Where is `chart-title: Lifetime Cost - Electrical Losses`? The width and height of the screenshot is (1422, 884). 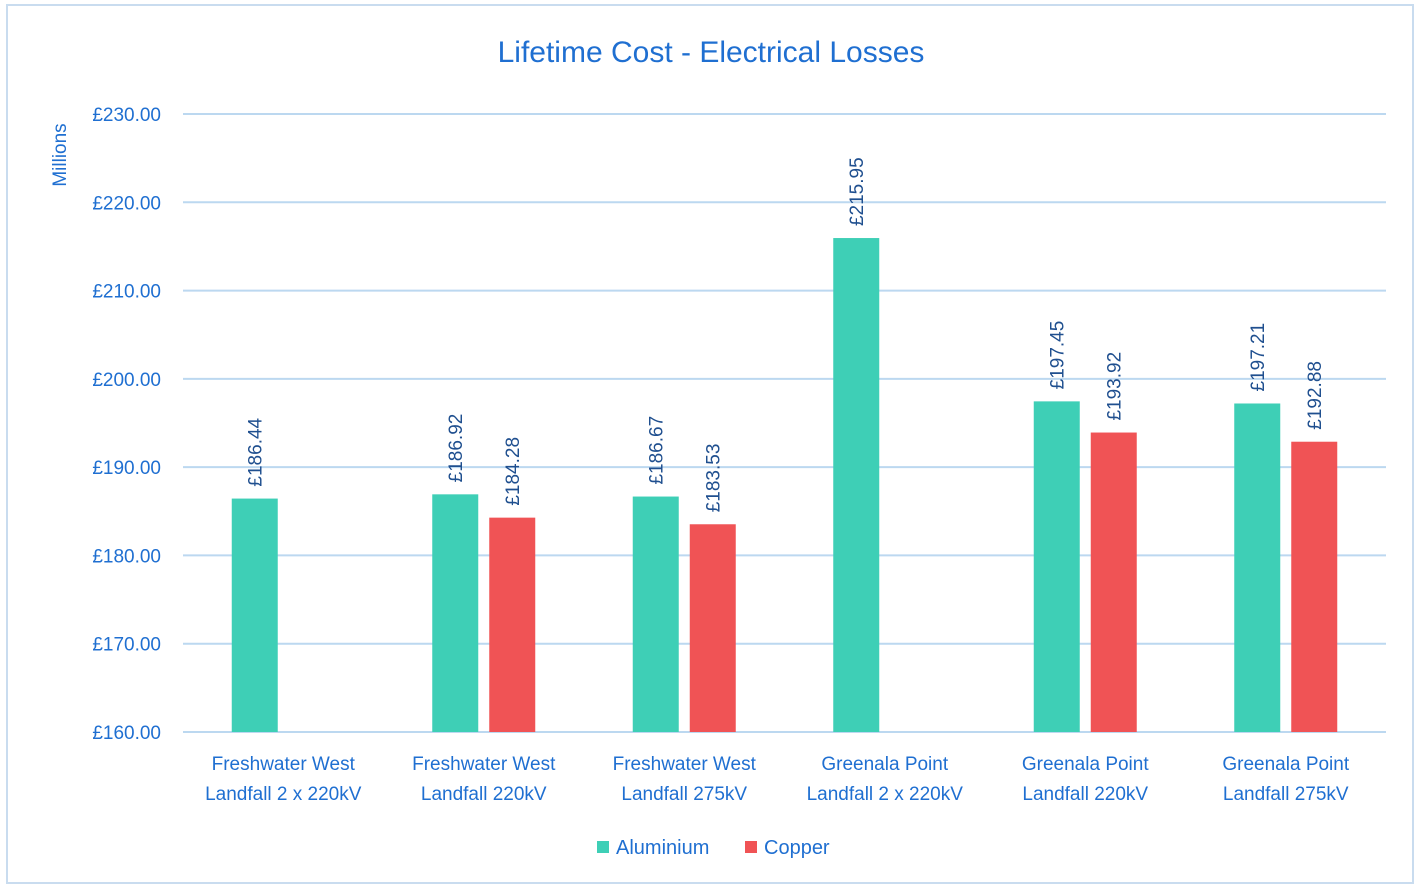 chart-title: Lifetime Cost - Electrical Losses is located at coordinates (711, 52).